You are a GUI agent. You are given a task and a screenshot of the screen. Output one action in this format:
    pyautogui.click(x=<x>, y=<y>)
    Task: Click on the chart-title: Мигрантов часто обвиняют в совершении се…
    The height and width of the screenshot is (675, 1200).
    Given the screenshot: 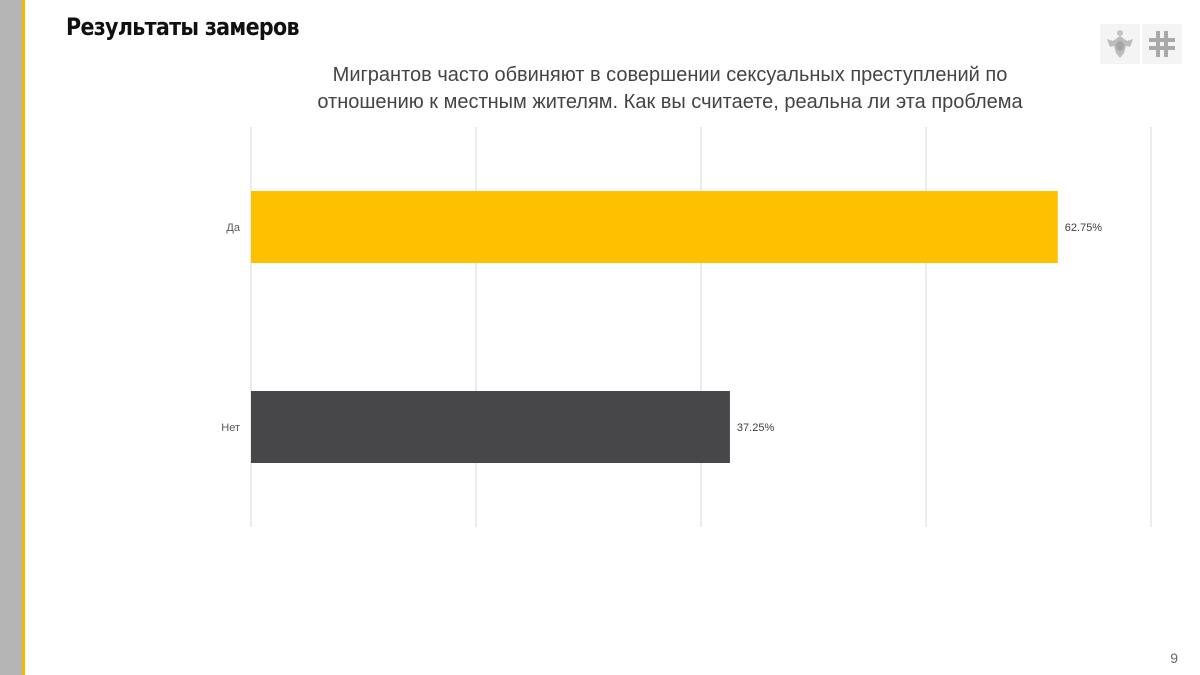 What is the action you would take?
    pyautogui.click(x=670, y=89)
    